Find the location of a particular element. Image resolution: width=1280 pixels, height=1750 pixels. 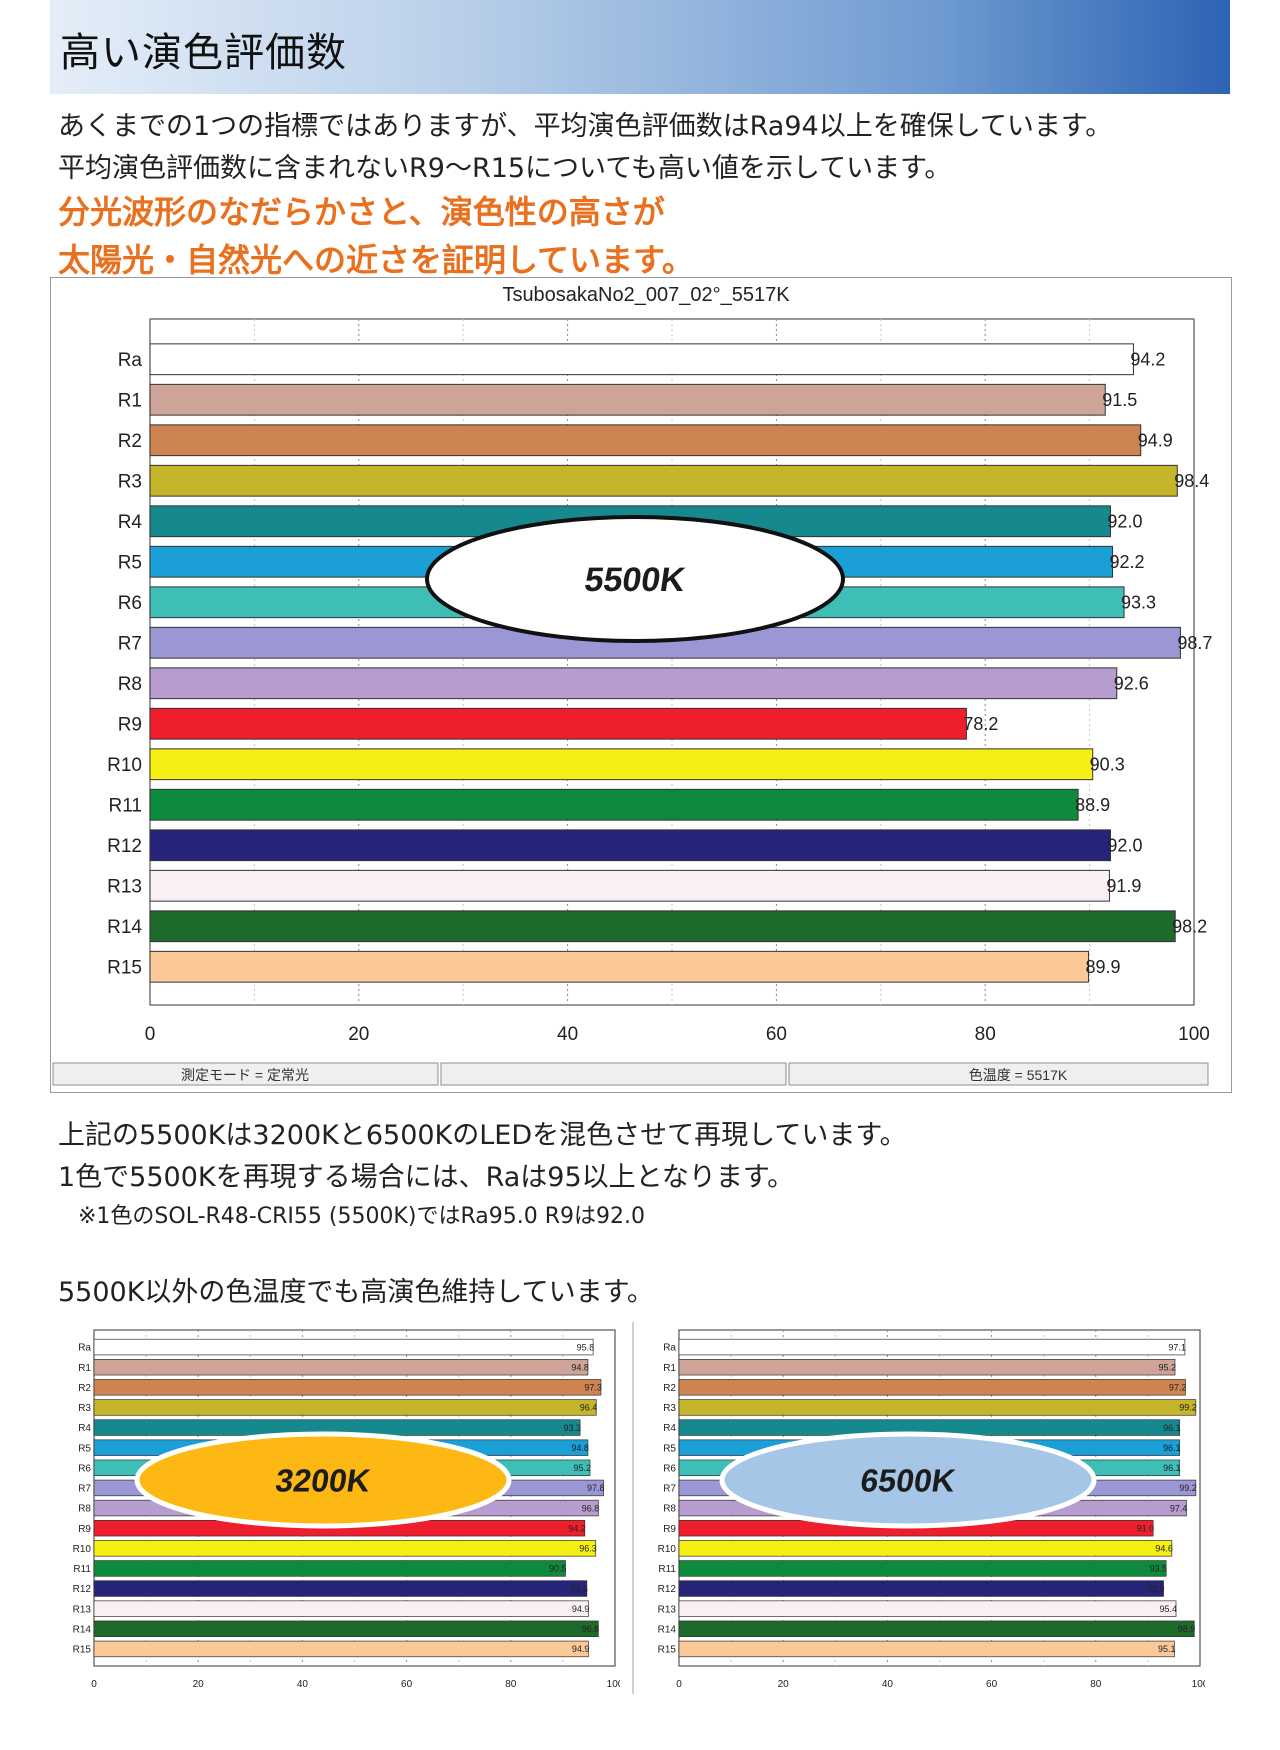

value-label-r4: 93.3 is located at coordinates (573, 1428).